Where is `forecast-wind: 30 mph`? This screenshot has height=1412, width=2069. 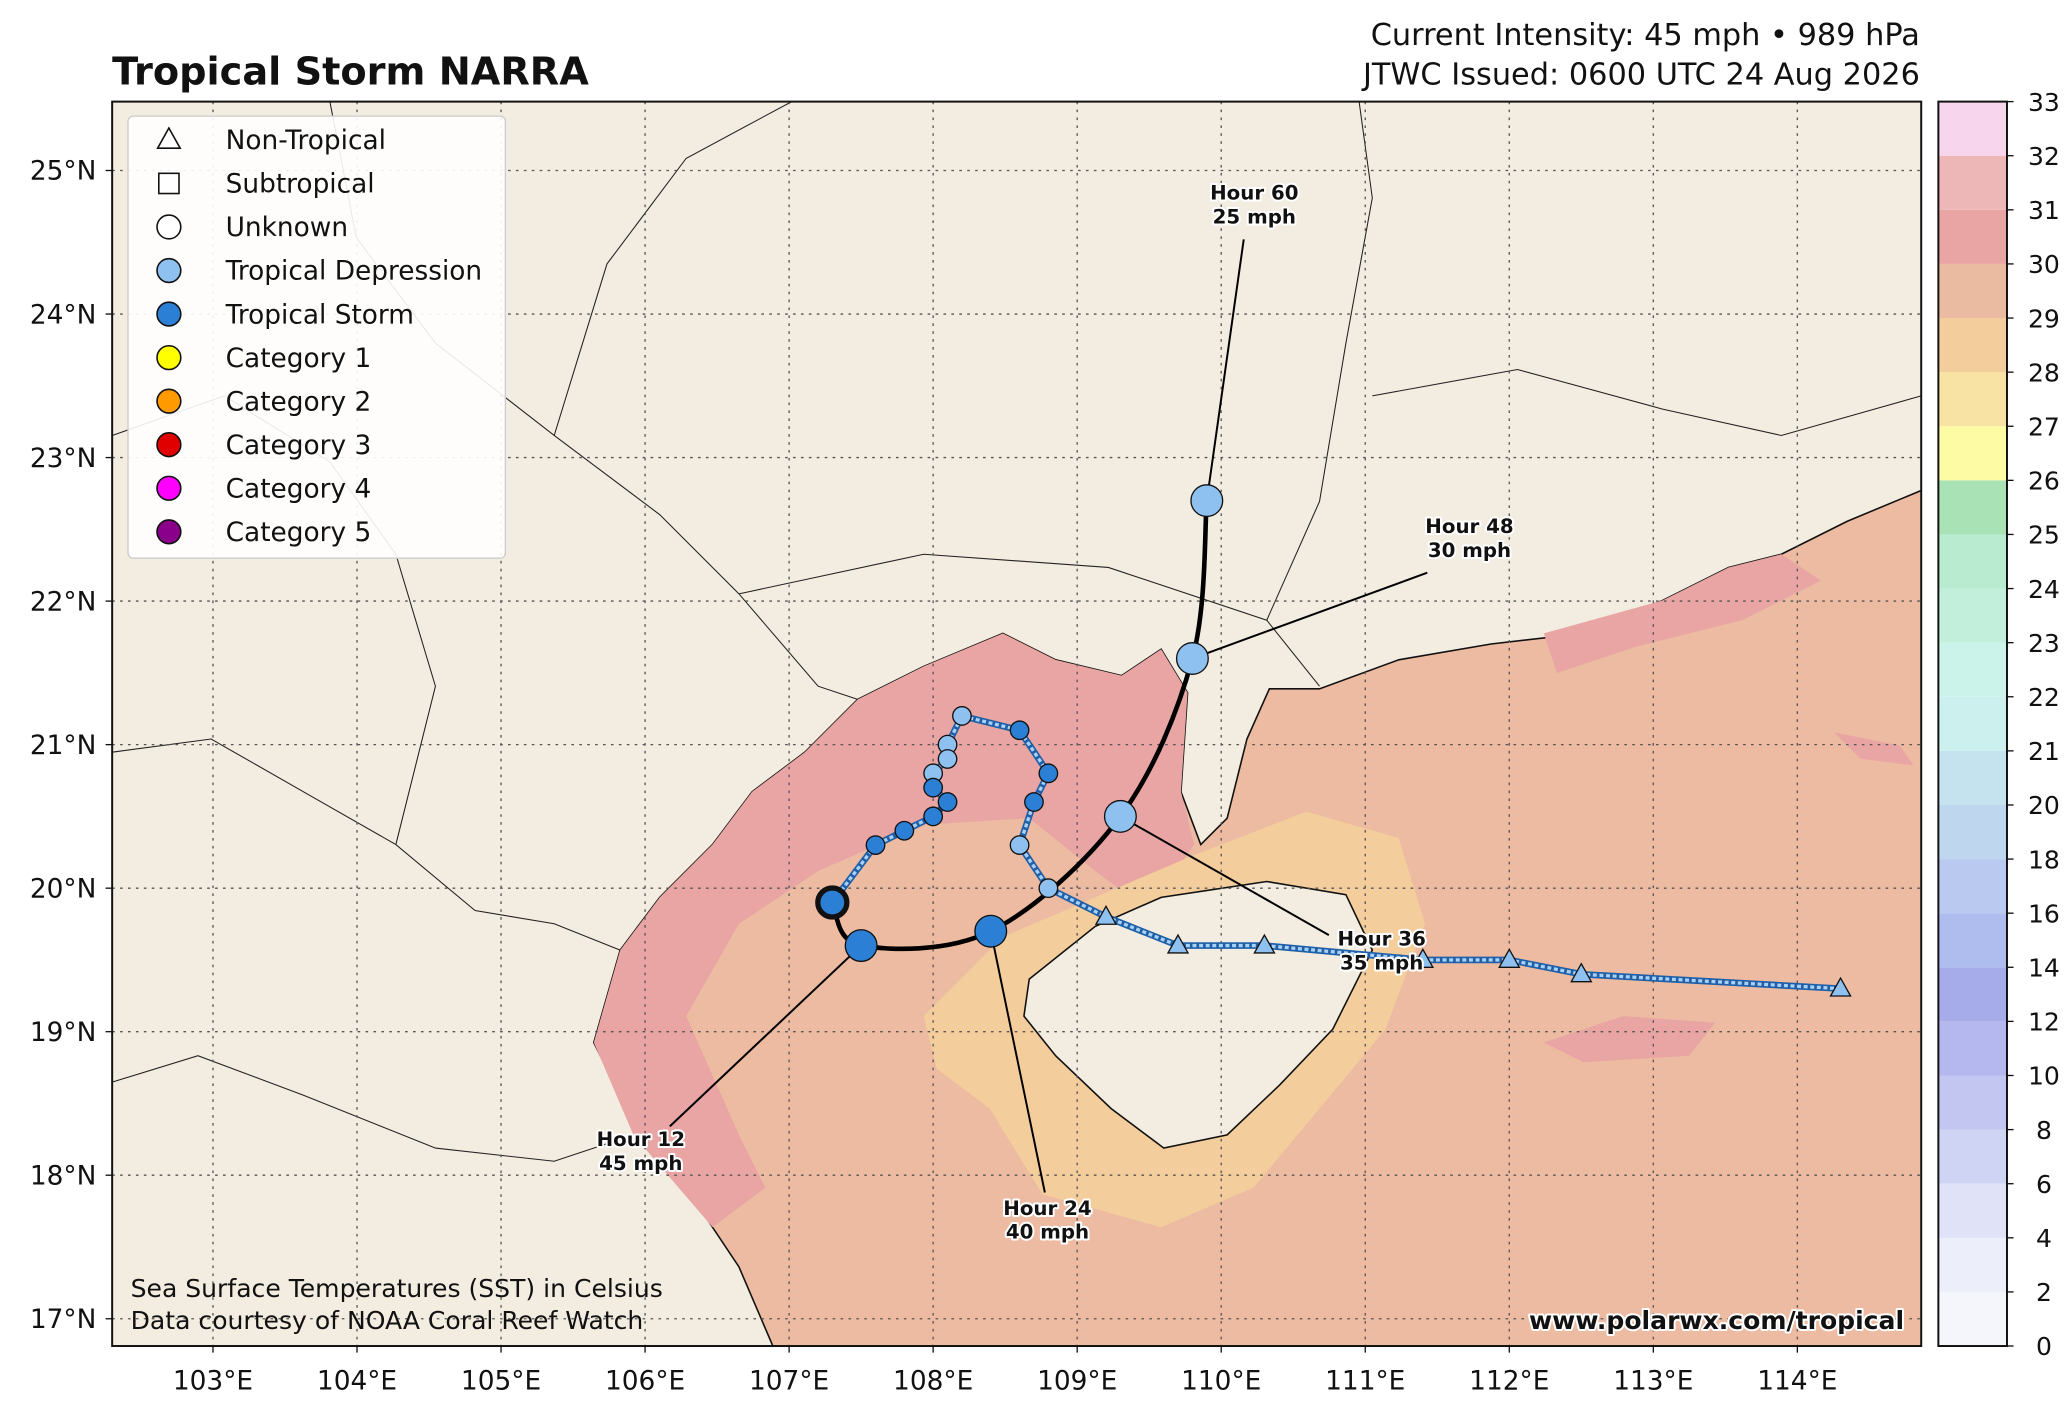
forecast-wind: 30 mph is located at coordinates (1469, 550).